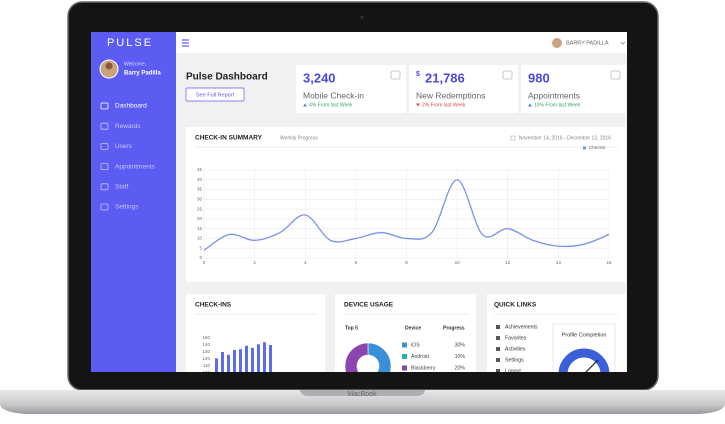 Image resolution: width=725 pixels, height=424 pixels. Describe the element at coordinates (584, 148) in the screenshot. I see `legend-swatch` at that location.